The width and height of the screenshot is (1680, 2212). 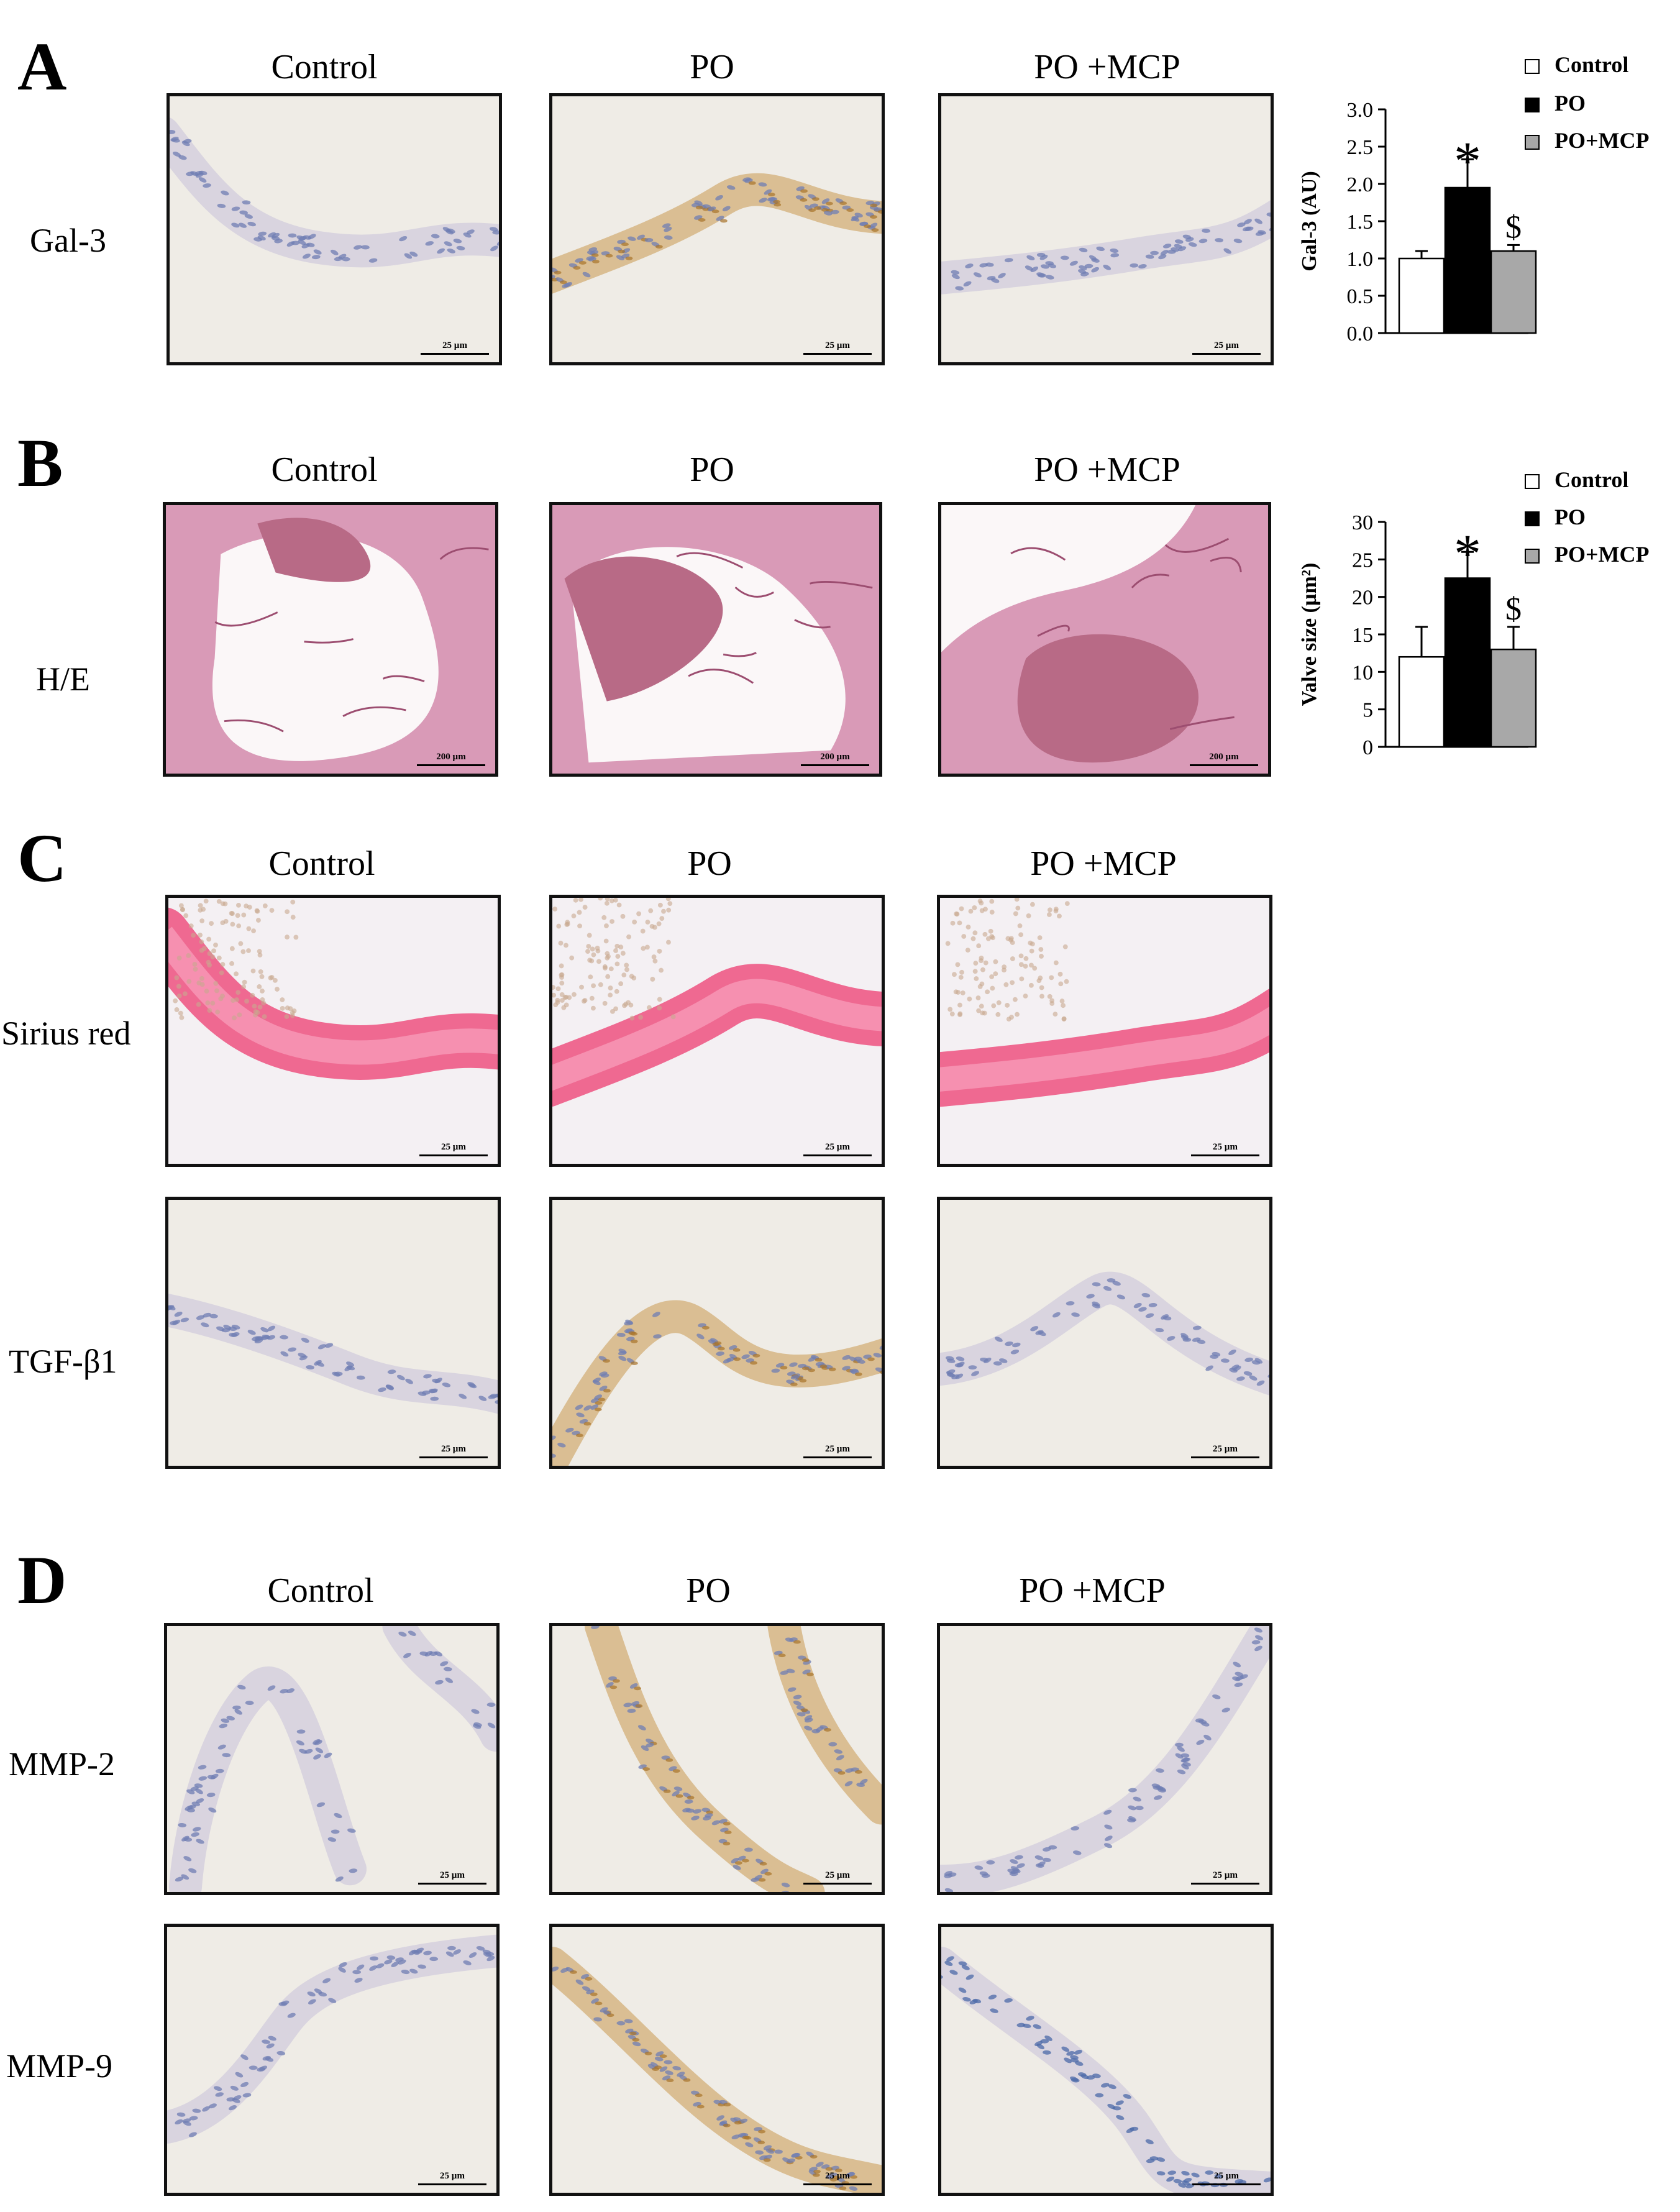 I want to click on micrograph-tgf-b1-control: 25 µm, so click(x=333, y=1333).